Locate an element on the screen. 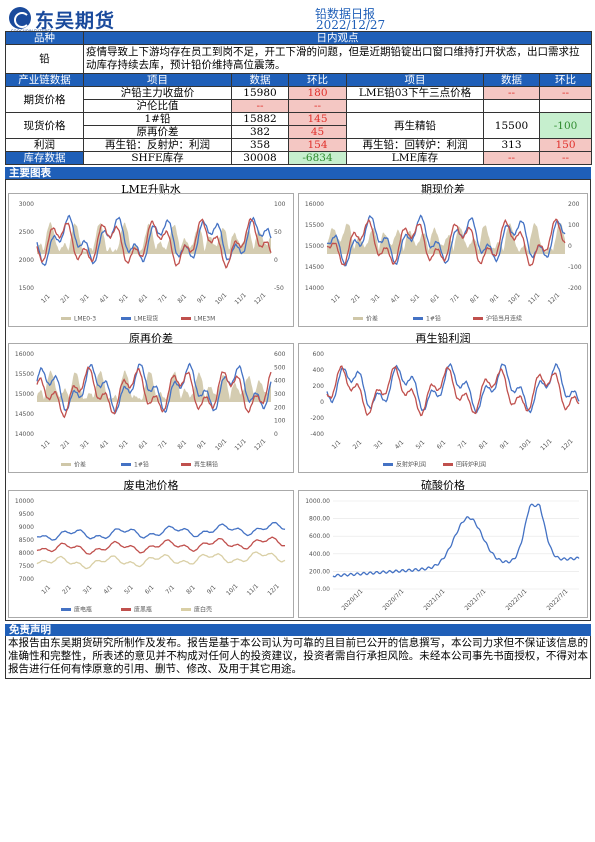 This screenshot has width=595, height=842. legend-label: 沪铅当月连续 is located at coordinates (504, 319).